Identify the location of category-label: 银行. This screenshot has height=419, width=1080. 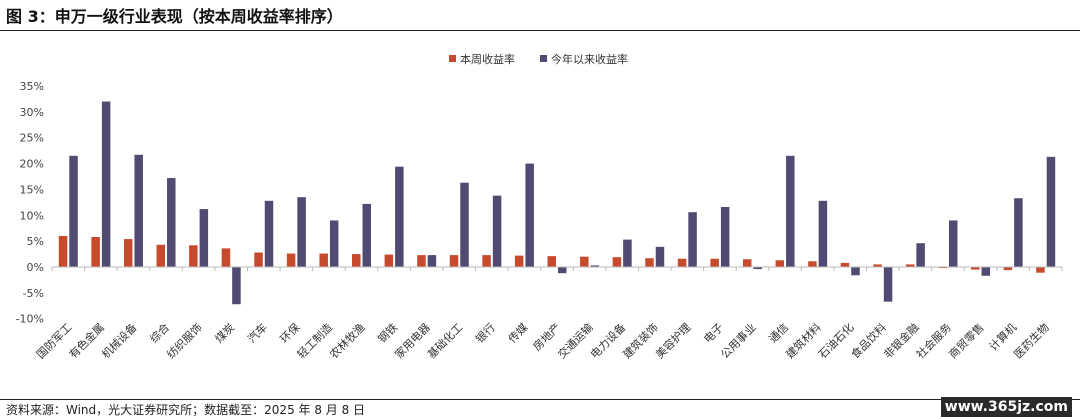
(485, 332).